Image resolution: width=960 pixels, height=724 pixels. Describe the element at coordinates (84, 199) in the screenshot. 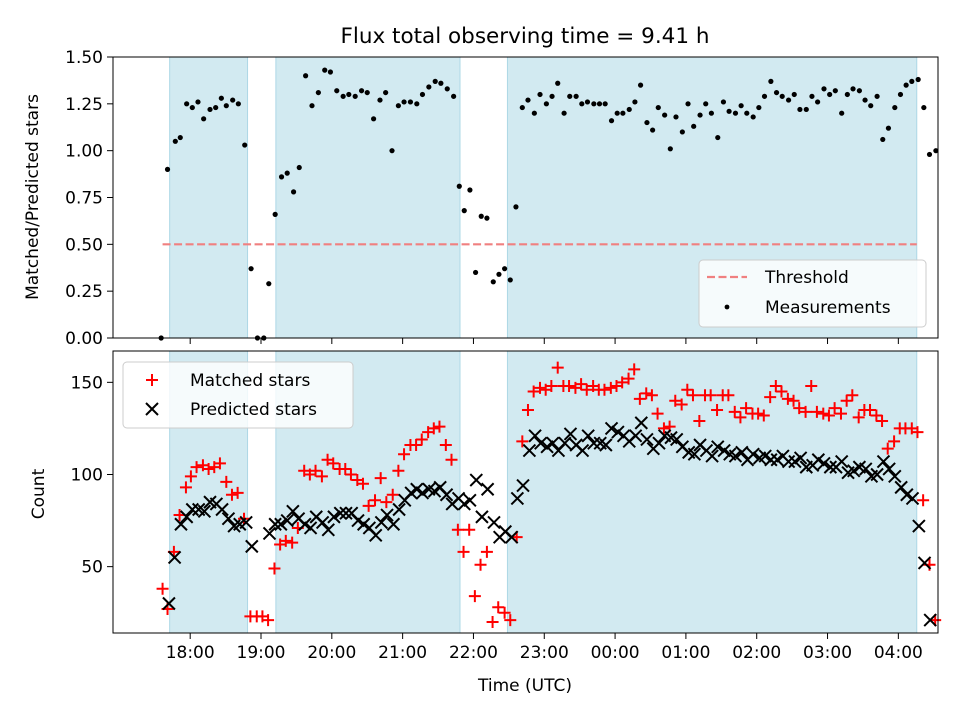

I see `ratio-y-tick-label: 0.75` at that location.